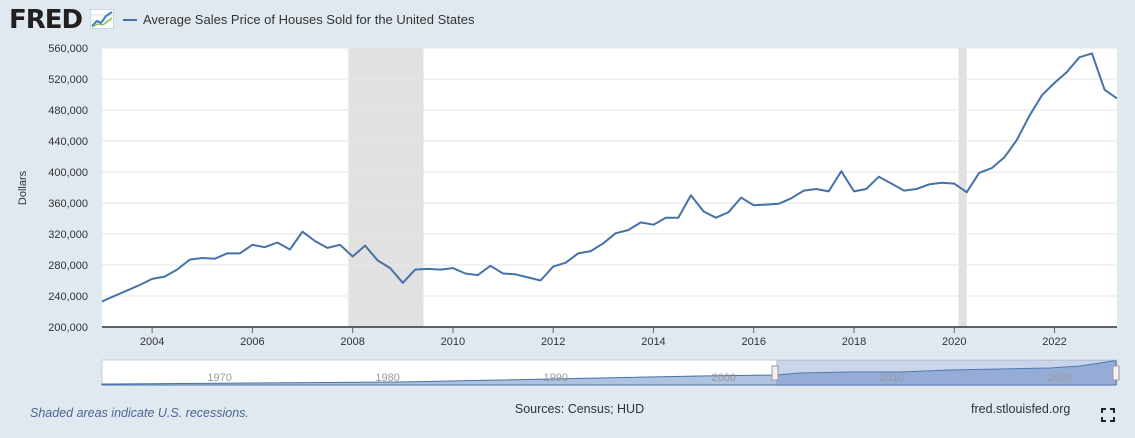  I want to click on fullscreen-icon, so click(1108, 415).